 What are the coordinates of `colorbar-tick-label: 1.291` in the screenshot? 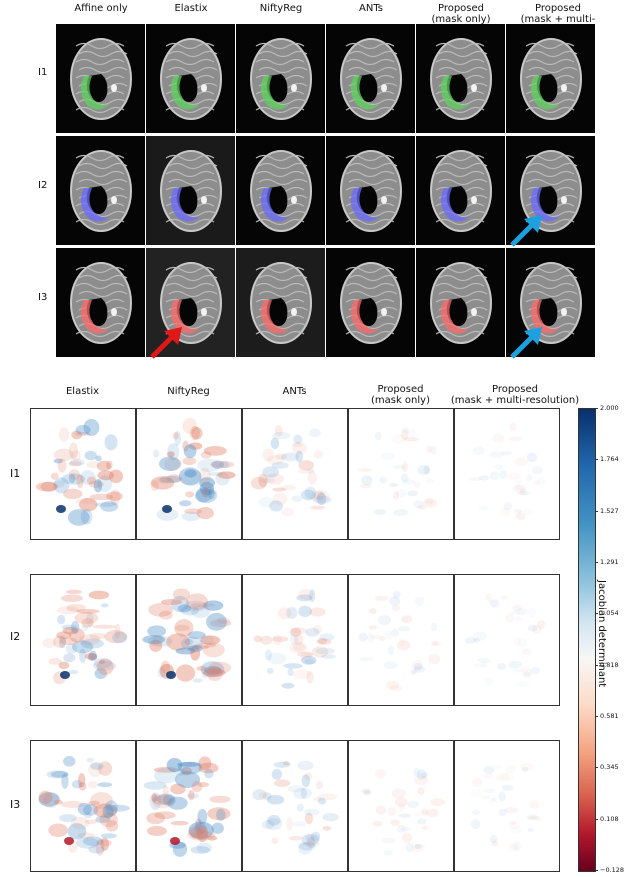 It's located at (609, 562).